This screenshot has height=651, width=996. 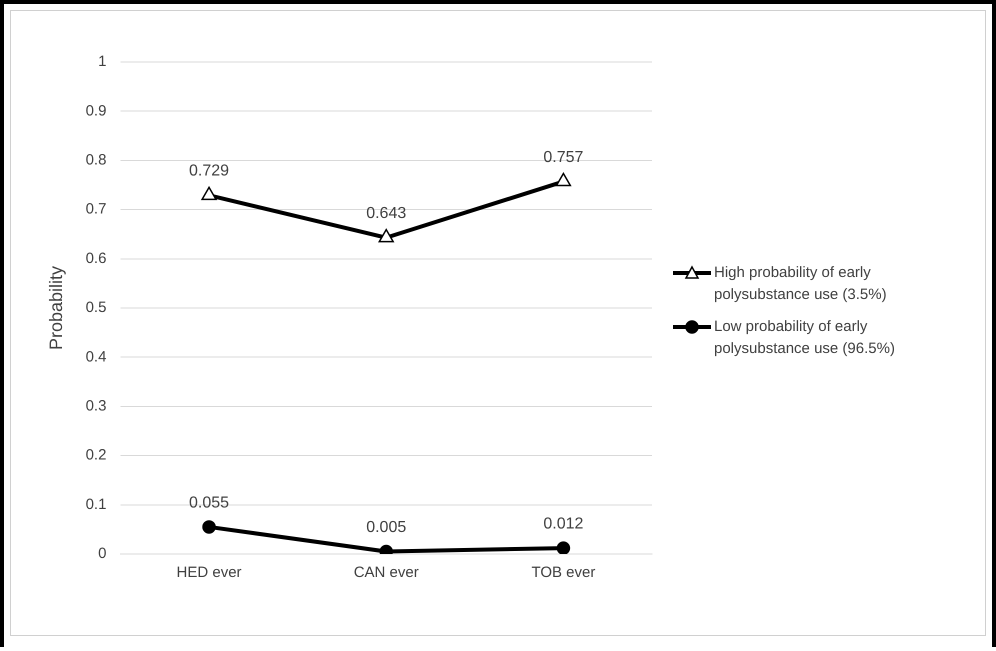 What do you see at coordinates (56, 308) in the screenshot?
I see `y-axis-title: Probability` at bounding box center [56, 308].